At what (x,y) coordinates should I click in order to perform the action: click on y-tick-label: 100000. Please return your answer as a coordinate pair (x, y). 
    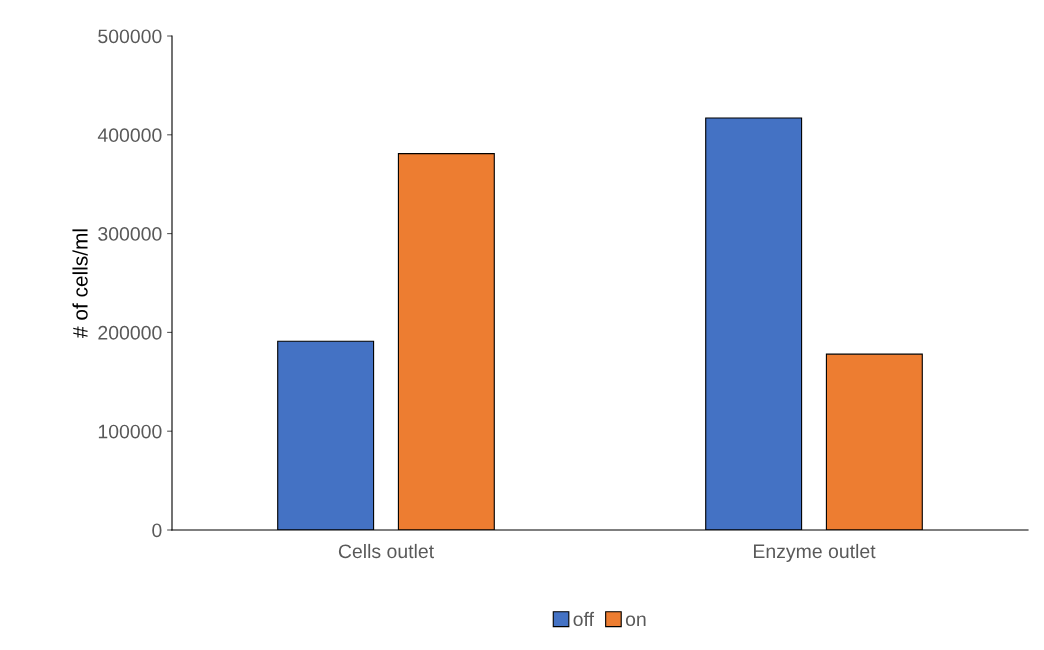
    Looking at the image, I should click on (130, 431).